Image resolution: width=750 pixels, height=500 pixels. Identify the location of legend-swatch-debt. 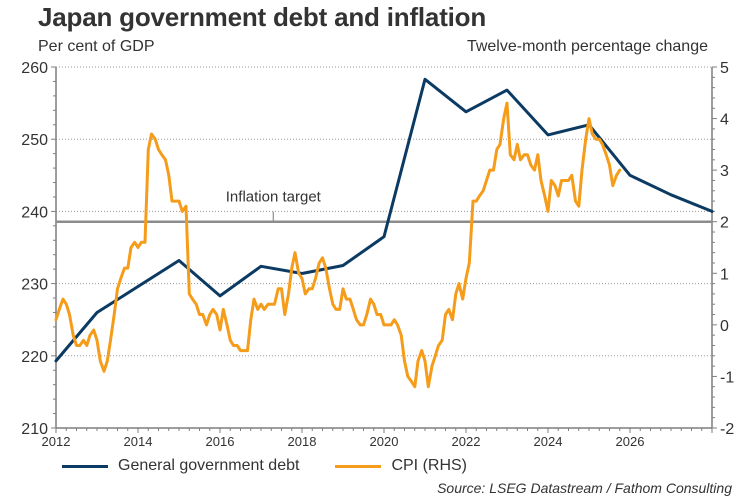
(85, 466).